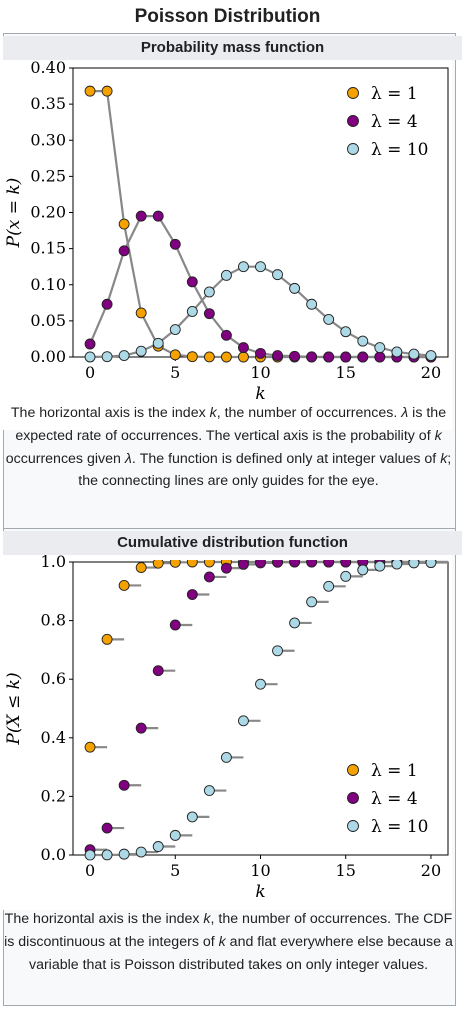 Image resolution: width=465 pixels, height=1010 pixels. I want to click on legend-entry: λ = 1, so click(394, 94).